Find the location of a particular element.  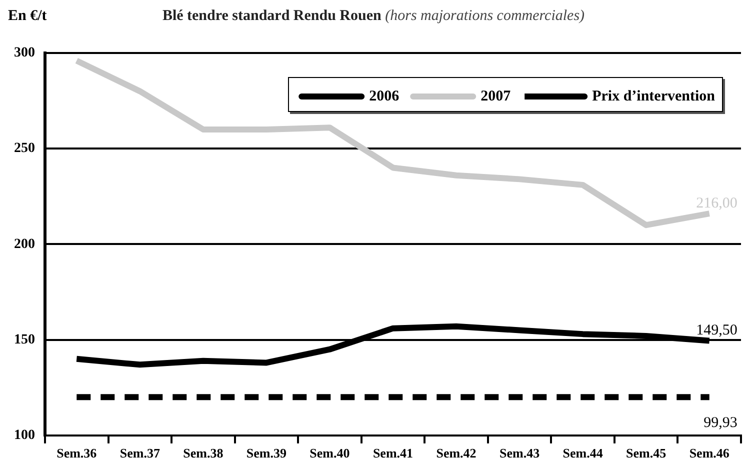

x-tick-label: Sem.36 is located at coordinates (77, 453).